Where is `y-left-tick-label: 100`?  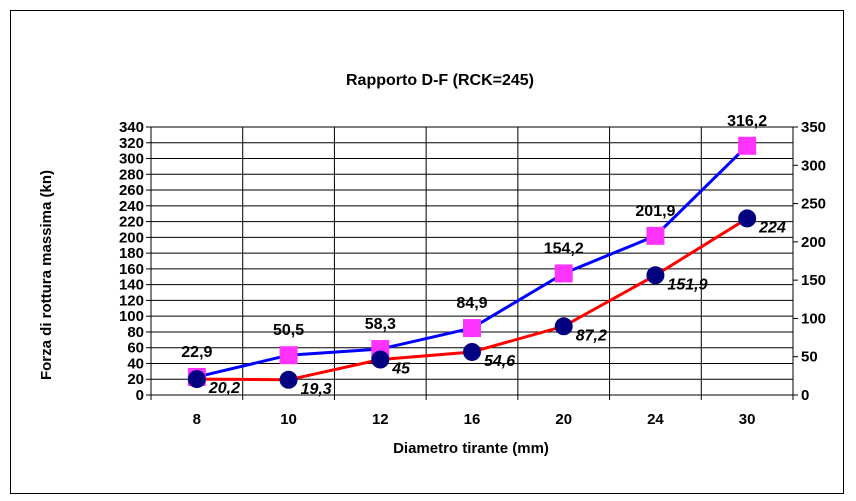 y-left-tick-label: 100 is located at coordinates (131, 316).